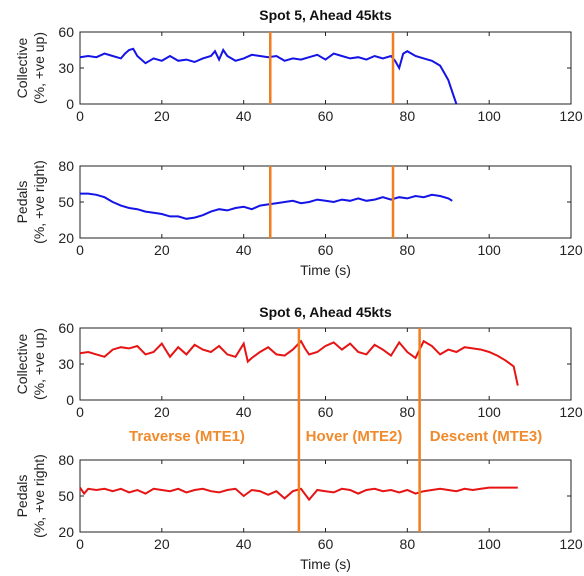 The width and height of the screenshot is (584, 576). I want to click on phase-label-hover: Hover (MTE2), so click(354, 436).